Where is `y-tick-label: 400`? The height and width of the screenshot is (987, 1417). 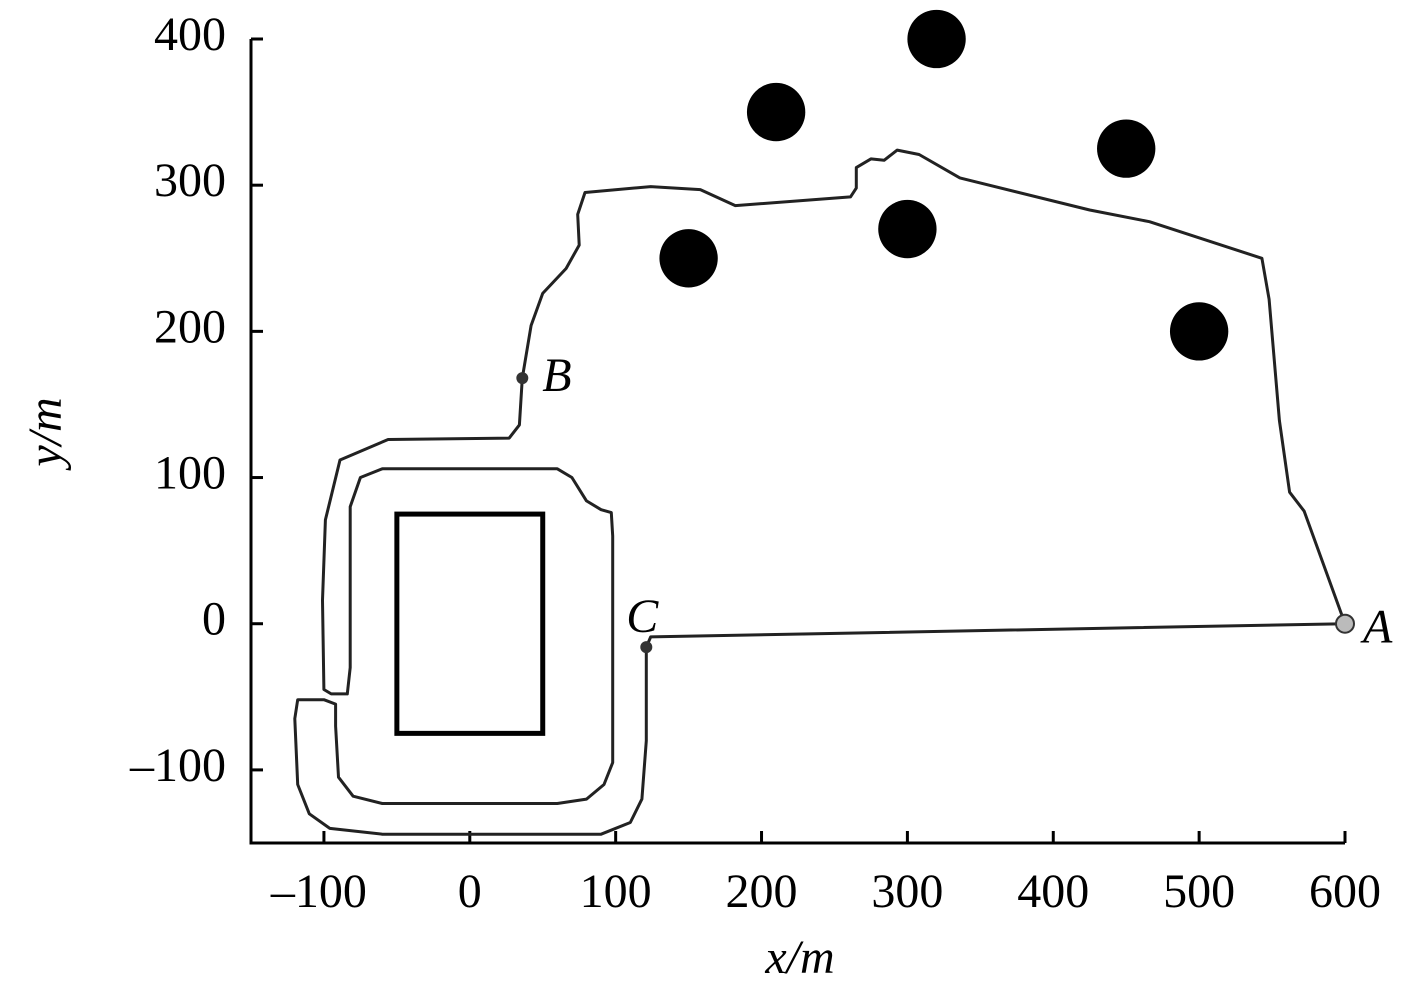 y-tick-label: 400 is located at coordinates (190, 34).